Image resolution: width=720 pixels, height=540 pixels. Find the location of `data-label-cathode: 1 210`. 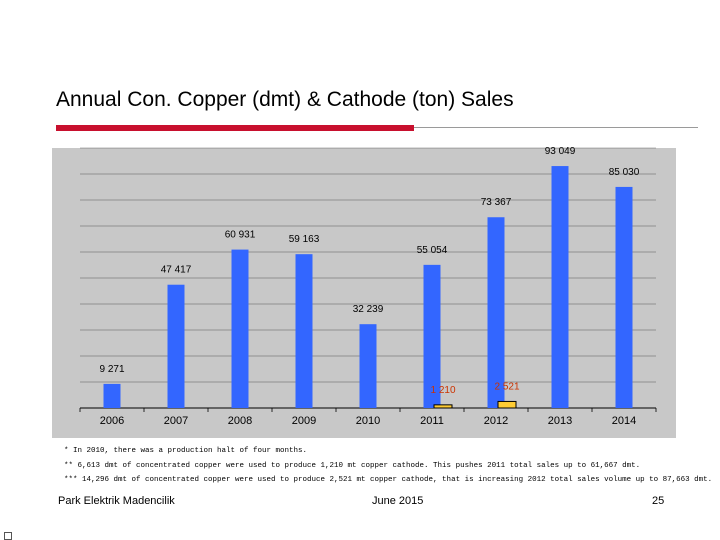

data-label-cathode: 1 210 is located at coordinates (442, 390).